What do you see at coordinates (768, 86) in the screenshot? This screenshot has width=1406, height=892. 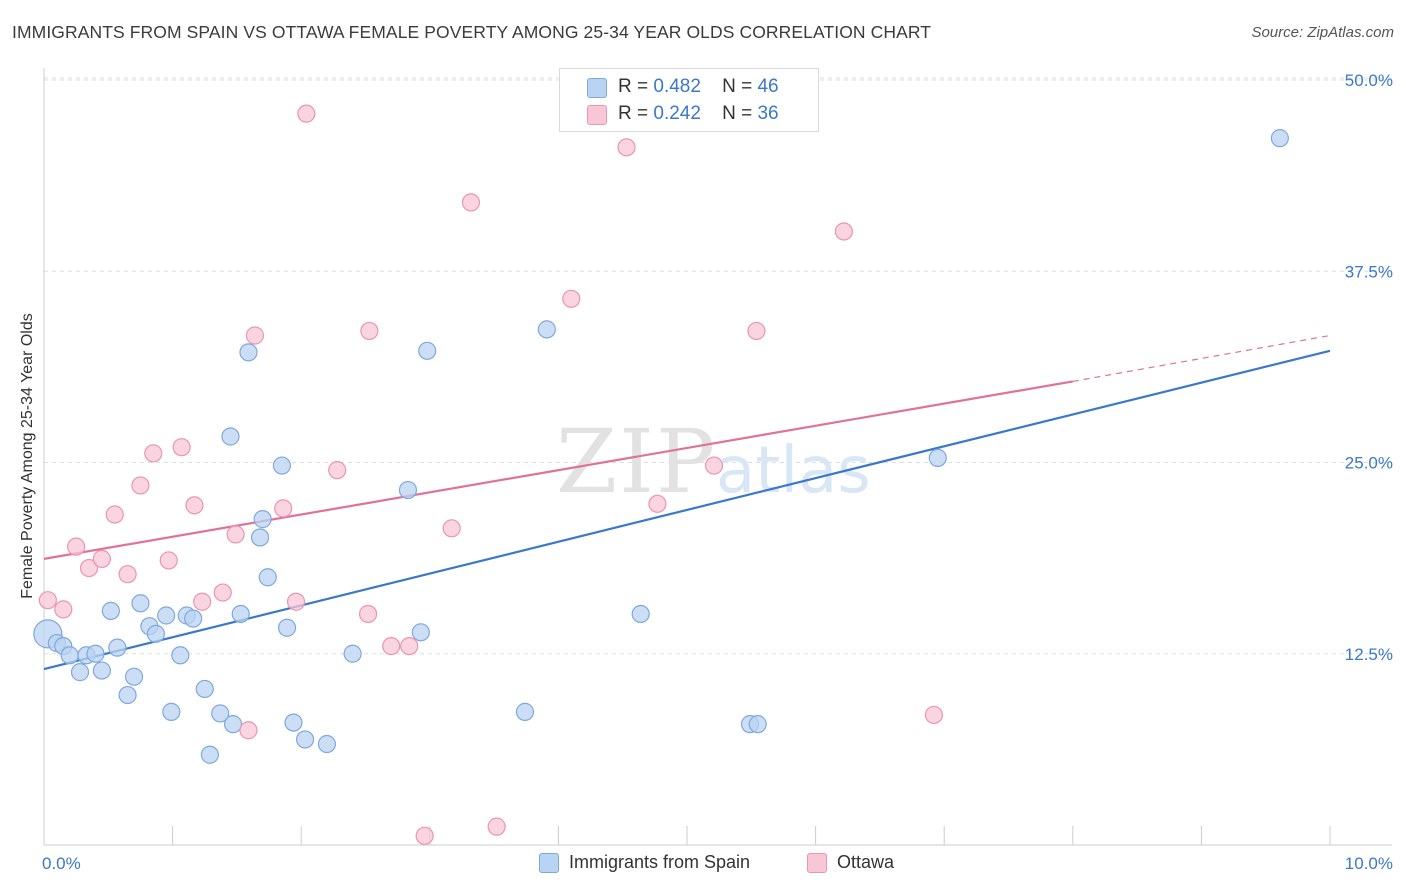 I see `legend-n-value: 46` at bounding box center [768, 86].